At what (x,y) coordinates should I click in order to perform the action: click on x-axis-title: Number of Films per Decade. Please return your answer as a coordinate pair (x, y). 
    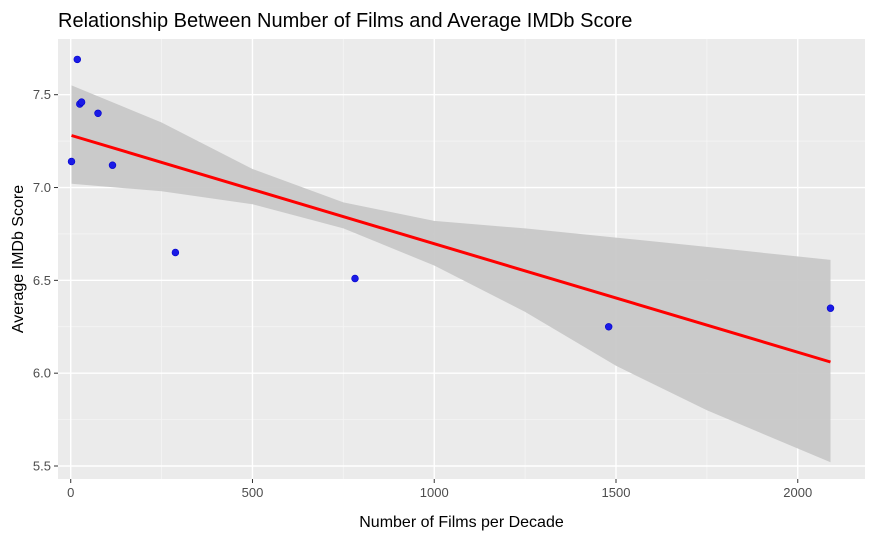
    Looking at the image, I should click on (461, 522).